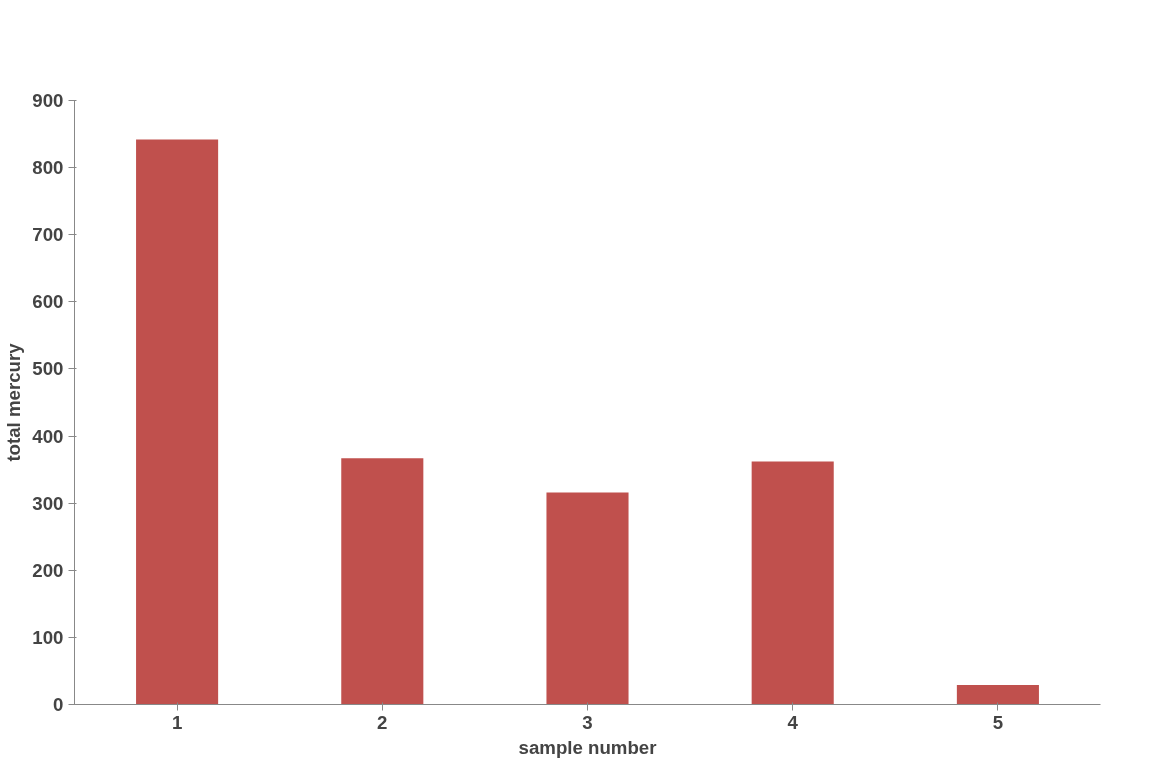 This screenshot has width=1174, height=771. What do you see at coordinates (998, 722) in the screenshot?
I see `x-tick-label: 5` at bounding box center [998, 722].